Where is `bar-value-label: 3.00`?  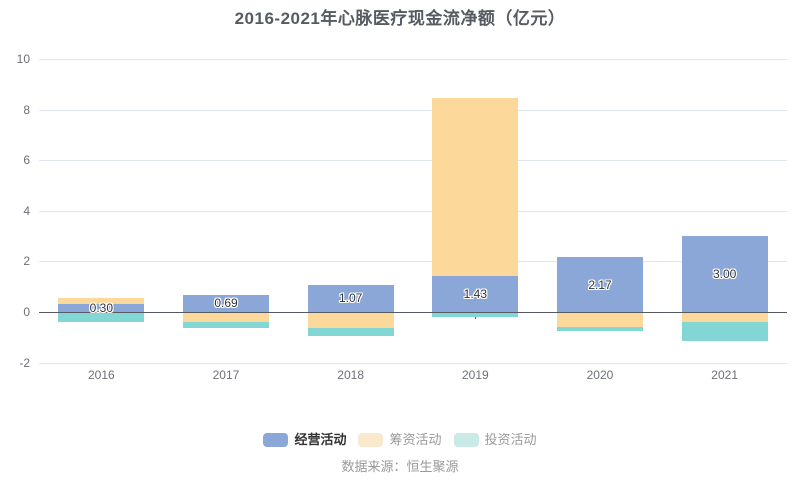
bar-value-label: 3.00 is located at coordinates (724, 274).